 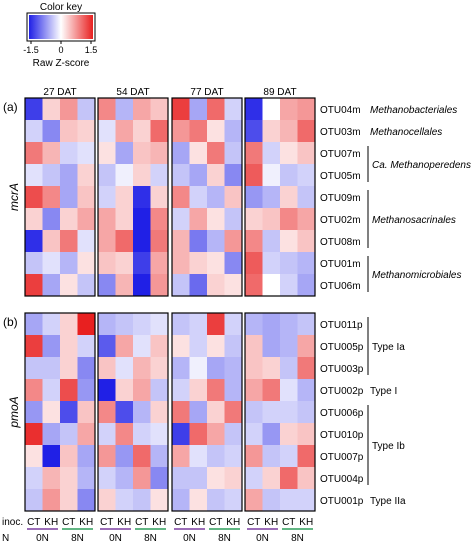 What do you see at coordinates (388, 347) in the screenshot?
I see `group-label: Type Ia` at bounding box center [388, 347].